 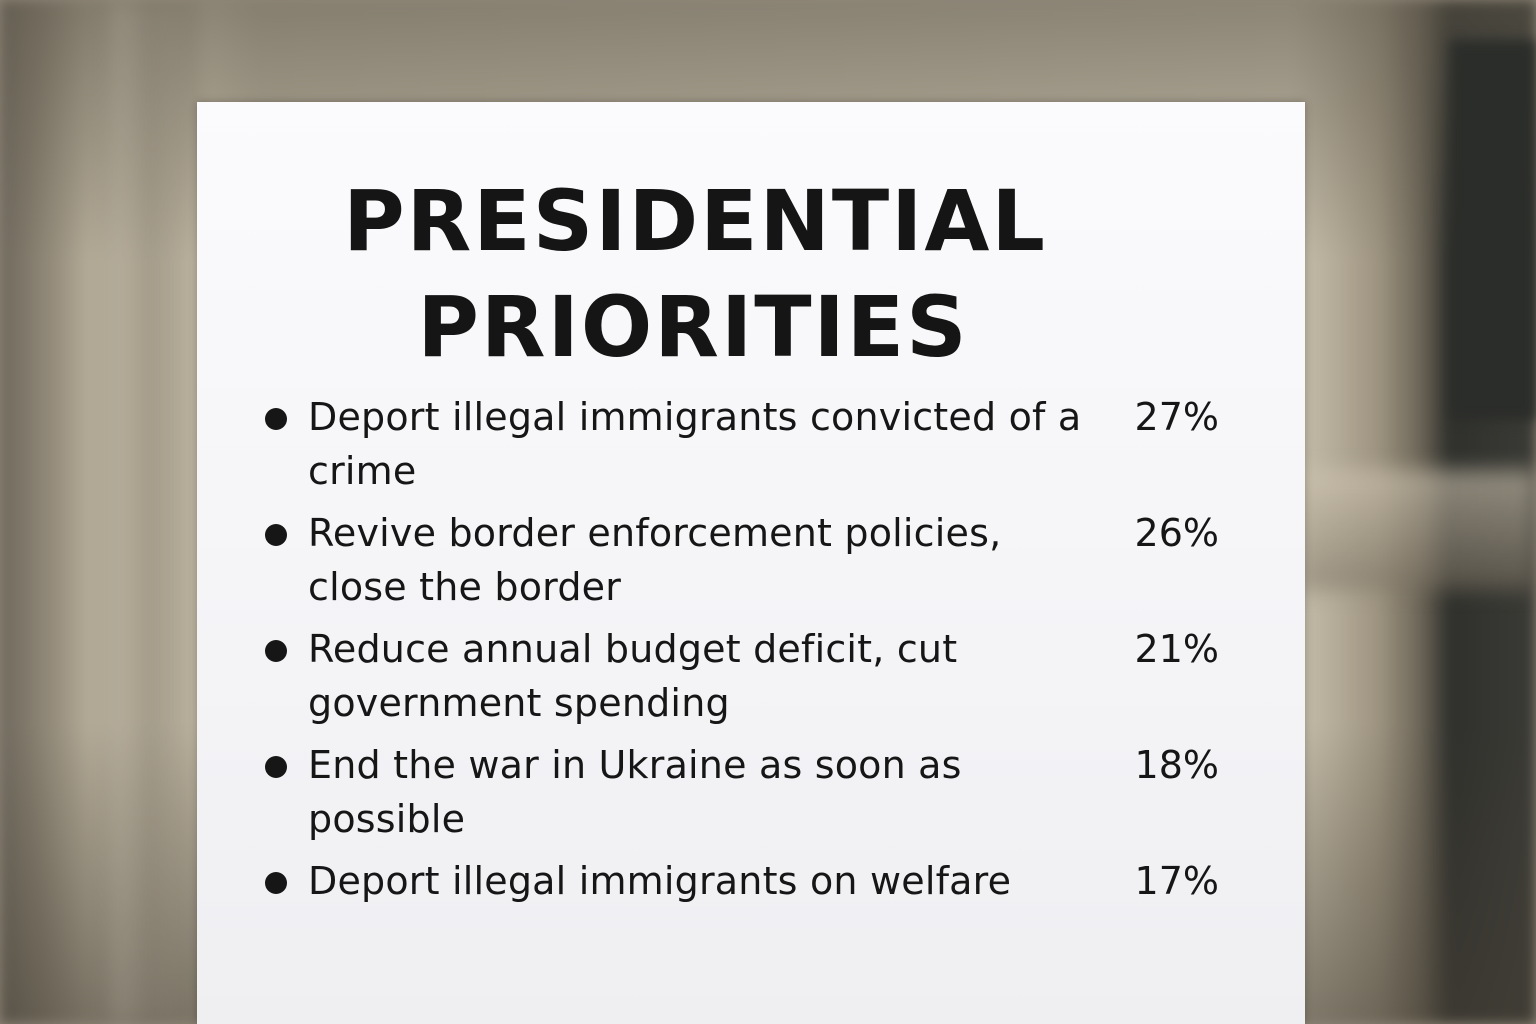 What do you see at coordinates (1176, 649) in the screenshot?
I see `item-percentage: 21%` at bounding box center [1176, 649].